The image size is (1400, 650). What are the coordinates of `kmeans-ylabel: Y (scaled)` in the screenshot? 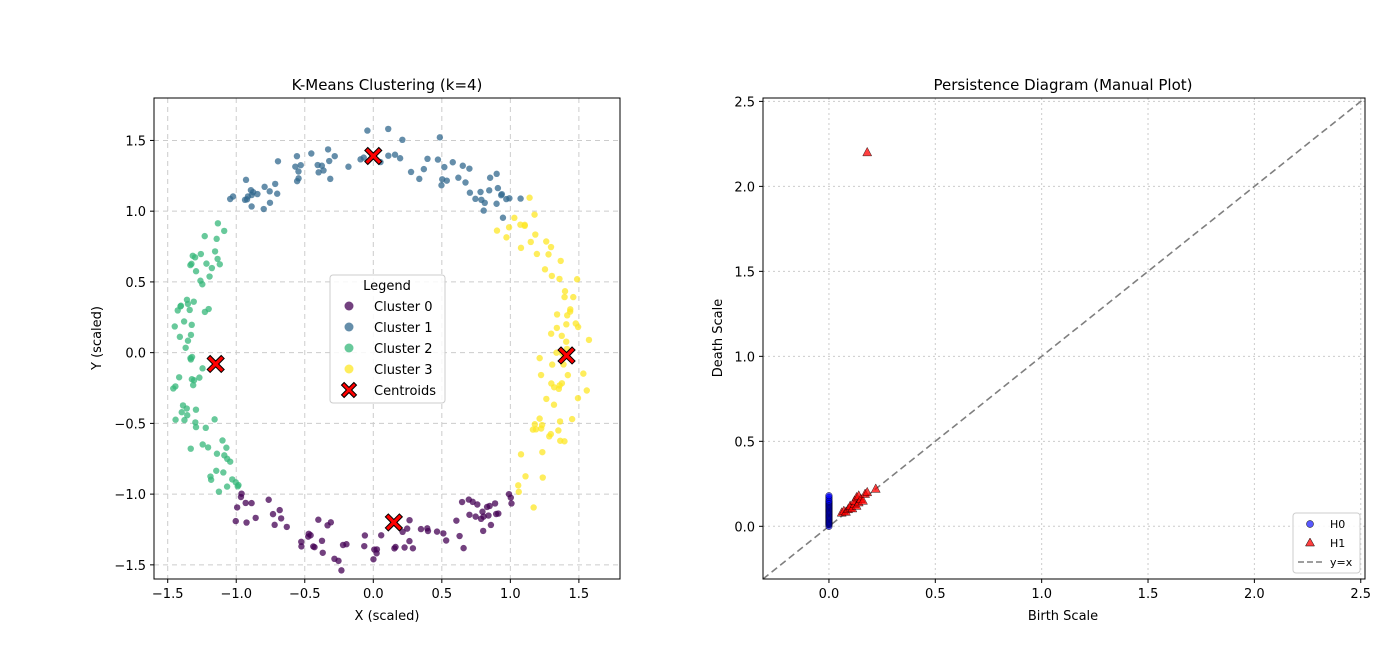 It's located at (97, 338).